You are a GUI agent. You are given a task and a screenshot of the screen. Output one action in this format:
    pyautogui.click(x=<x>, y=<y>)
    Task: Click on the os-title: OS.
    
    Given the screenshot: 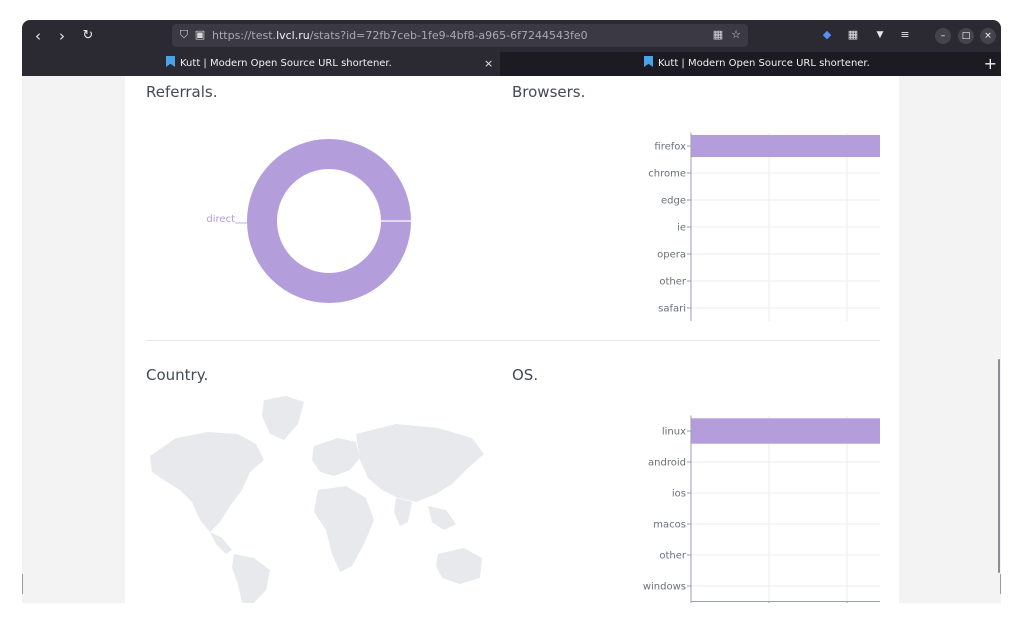 What is the action you would take?
    pyautogui.click(x=525, y=375)
    